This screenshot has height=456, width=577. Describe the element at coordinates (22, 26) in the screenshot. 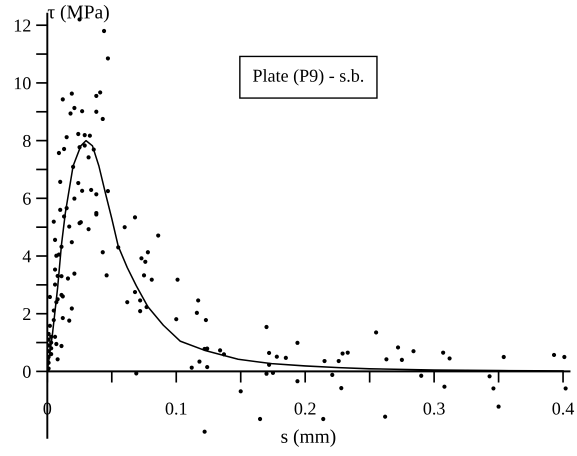

I see `y-tick-label: 12` at that location.